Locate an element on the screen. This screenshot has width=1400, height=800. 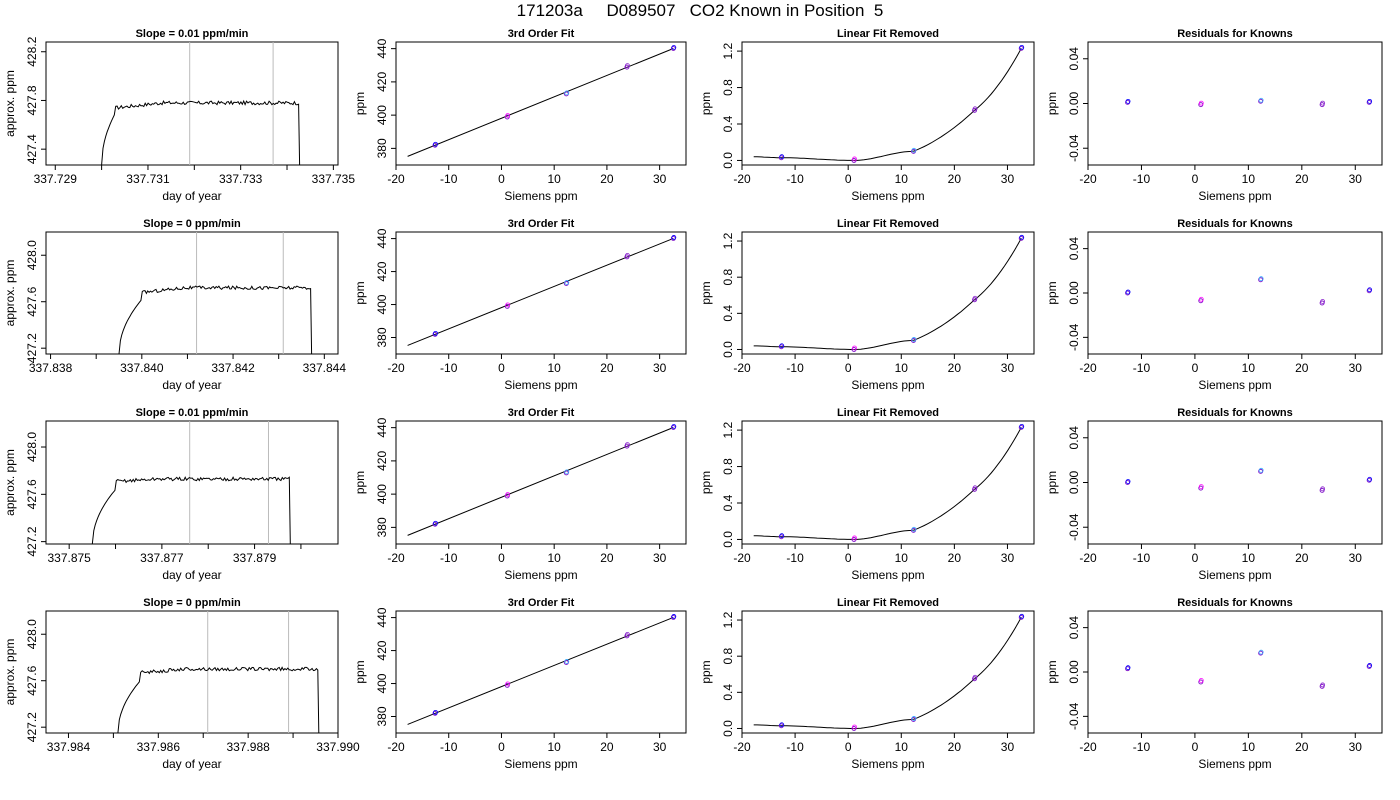
y-tick-label: 0.4 is located at coordinates (728, 123).